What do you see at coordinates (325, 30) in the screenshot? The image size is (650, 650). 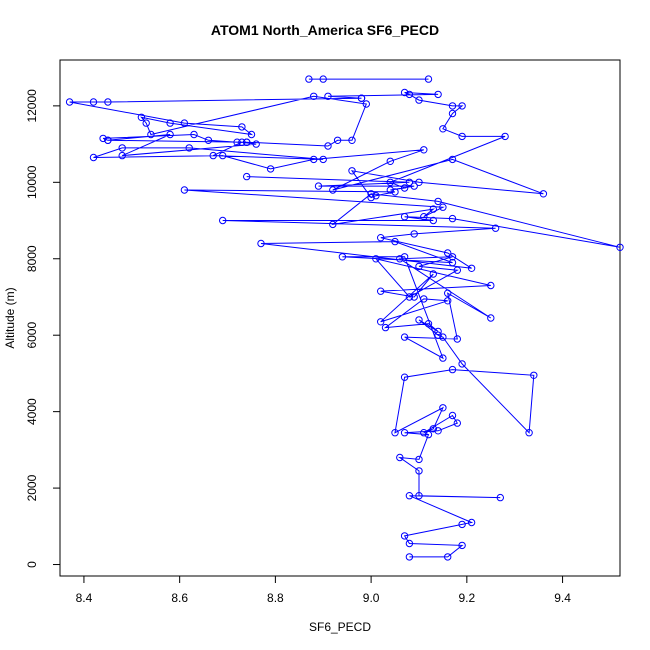 I see `chart-title: ATOM1 North_America SF6_PECD` at bounding box center [325, 30].